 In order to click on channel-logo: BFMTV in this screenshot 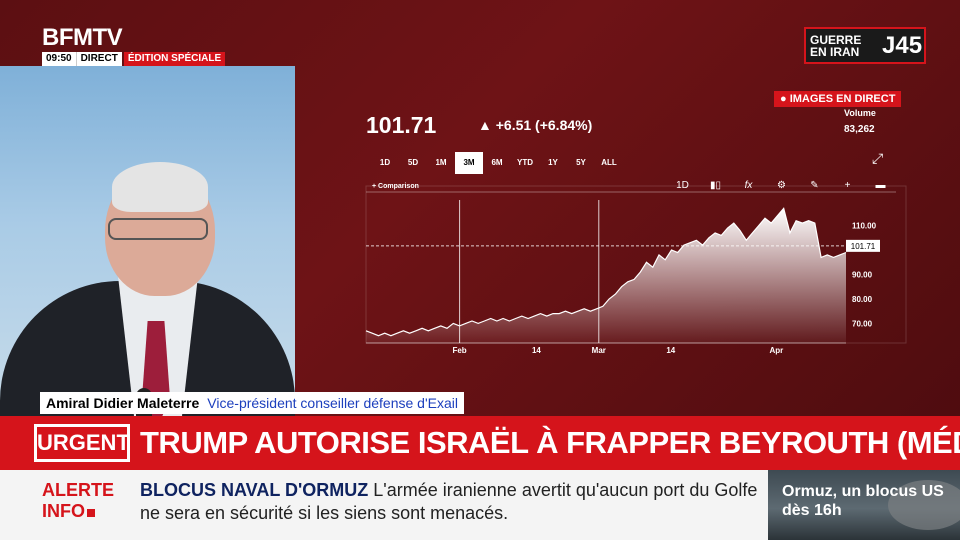, I will do `click(82, 37)`.